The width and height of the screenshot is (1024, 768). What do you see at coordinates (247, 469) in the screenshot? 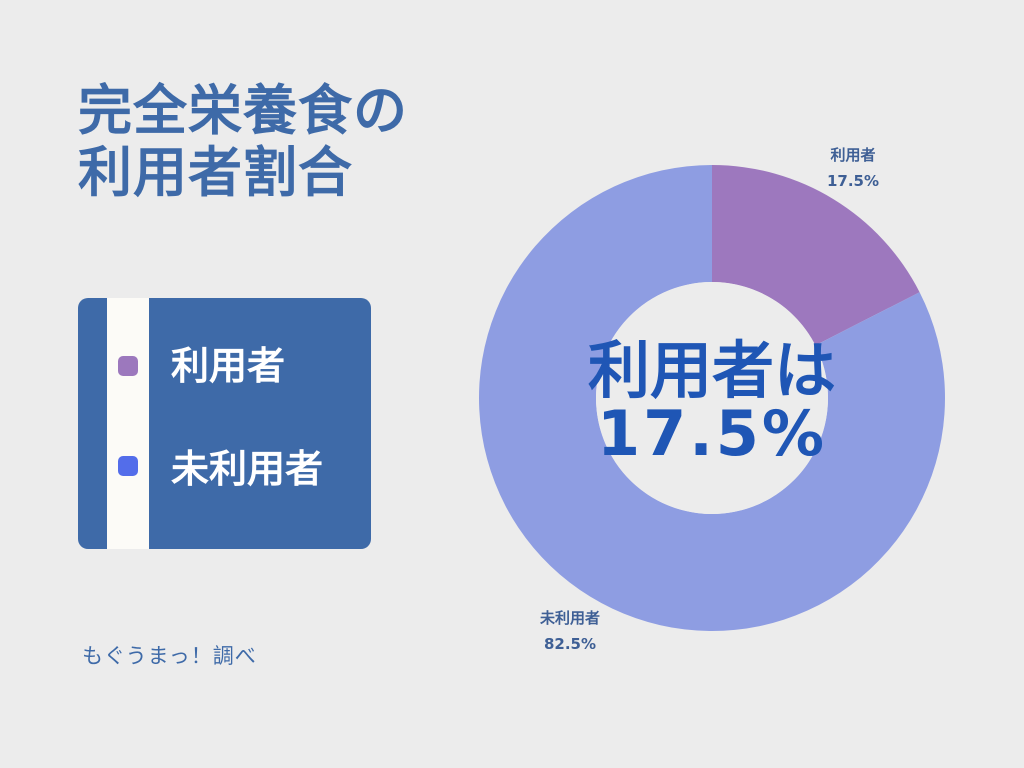
I see `legend-label-non-users: 未利用者` at bounding box center [247, 469].